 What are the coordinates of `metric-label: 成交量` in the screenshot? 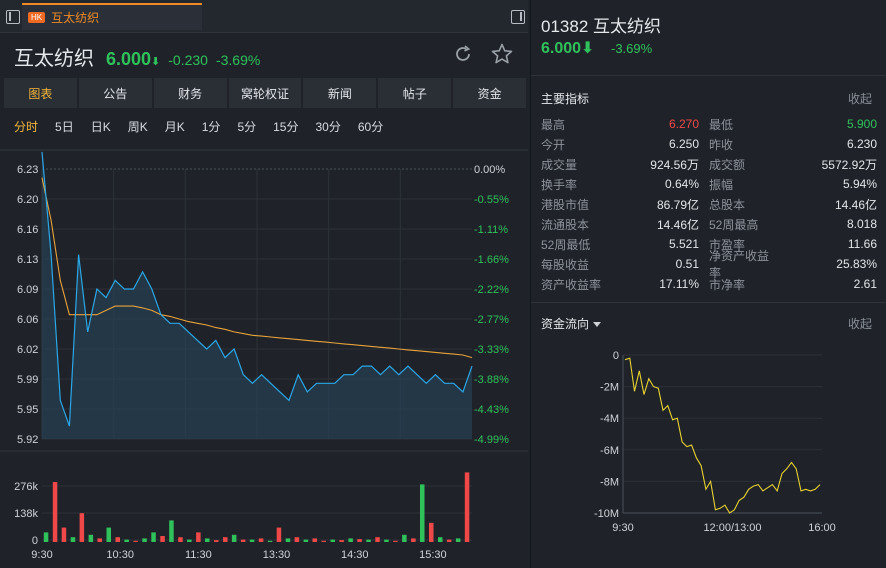 It's located at (559, 164).